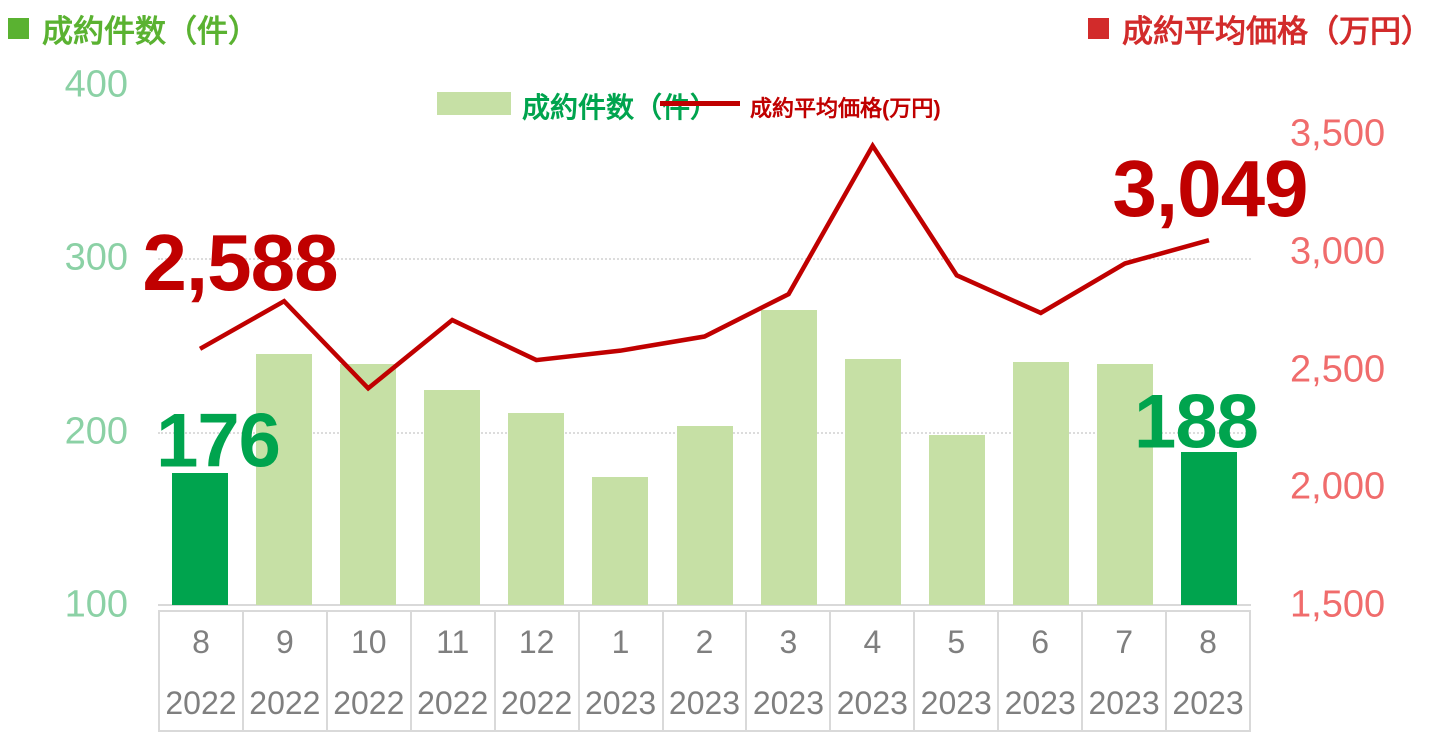 This screenshot has width=1440, height=738. I want to click on bar-8-2022, so click(200, 539).